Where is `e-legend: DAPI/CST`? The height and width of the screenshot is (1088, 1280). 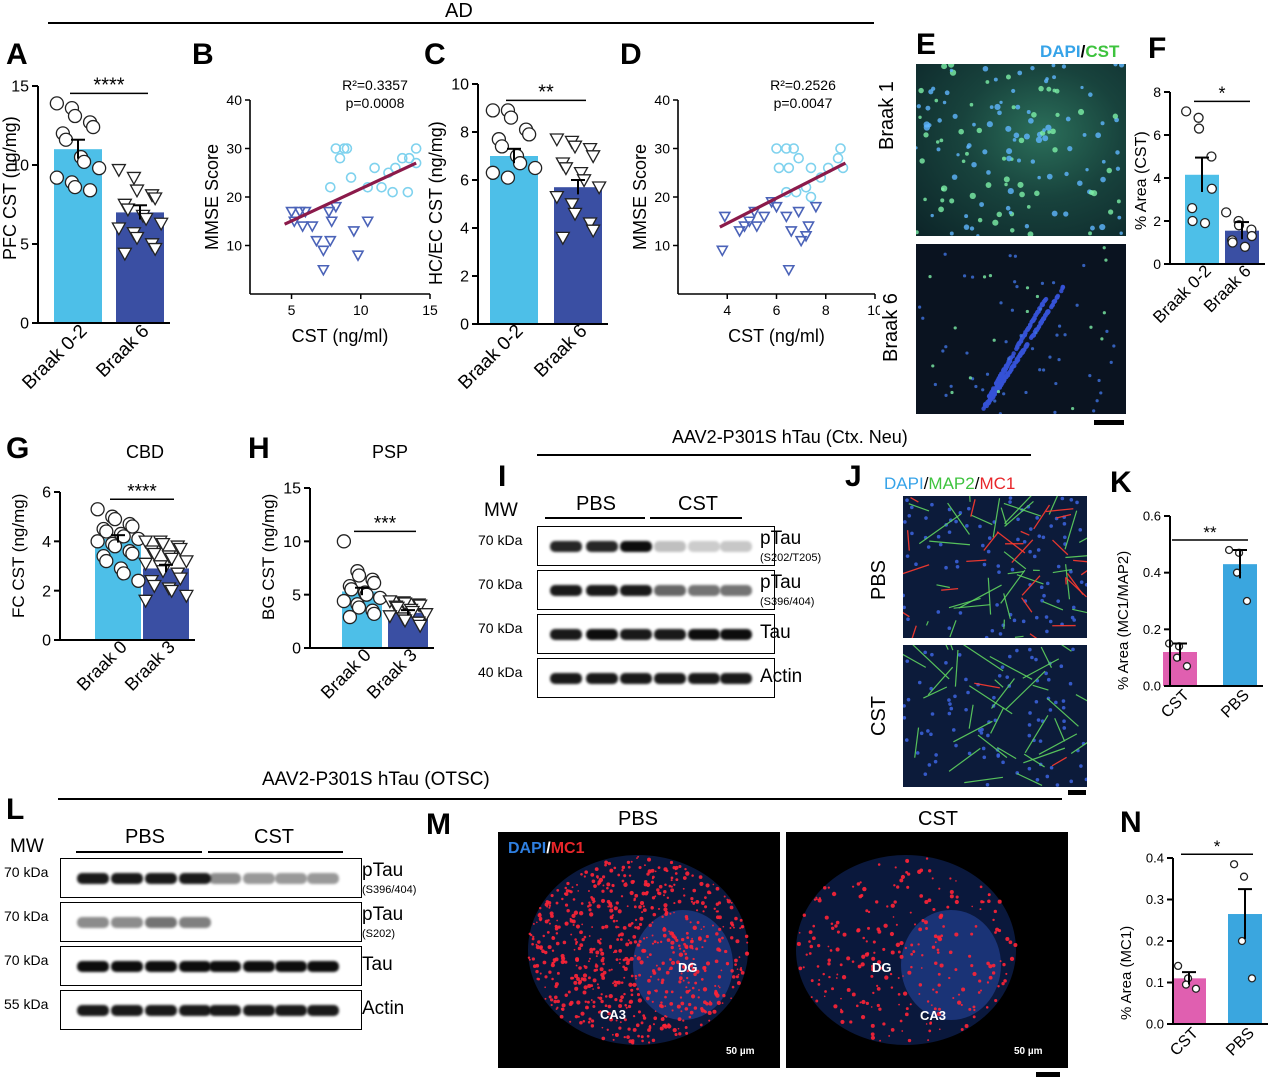
e-legend: DAPI/CST is located at coordinates (1079, 52).